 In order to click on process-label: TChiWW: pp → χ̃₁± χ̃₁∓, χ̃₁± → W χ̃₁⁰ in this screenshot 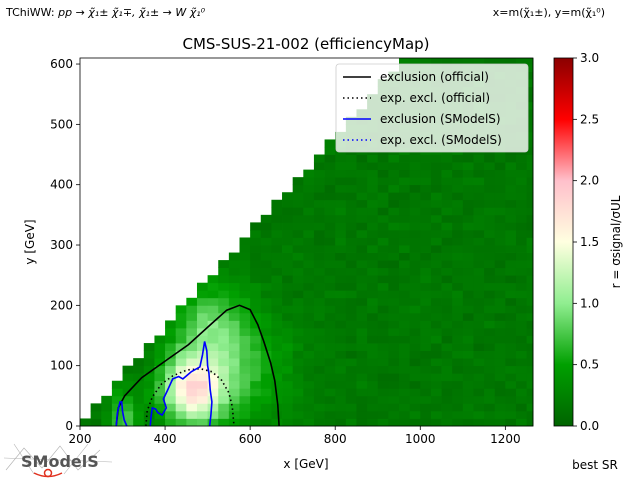, I will do `click(105, 12)`.